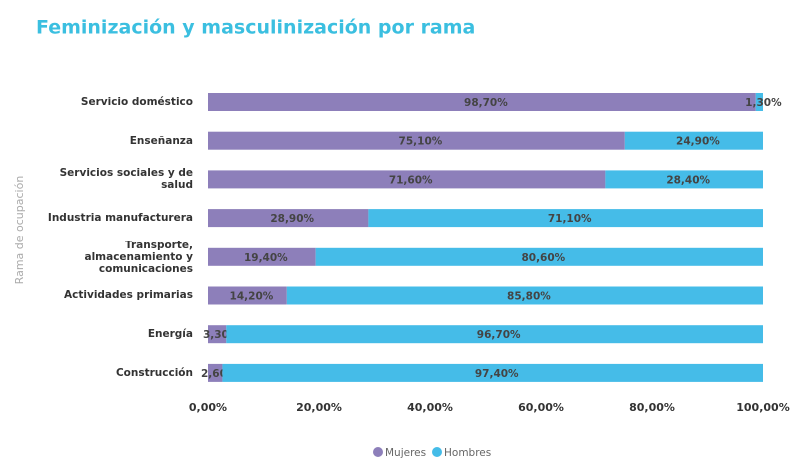  I want to click on x-tick-label: 60,00%, so click(541, 407).